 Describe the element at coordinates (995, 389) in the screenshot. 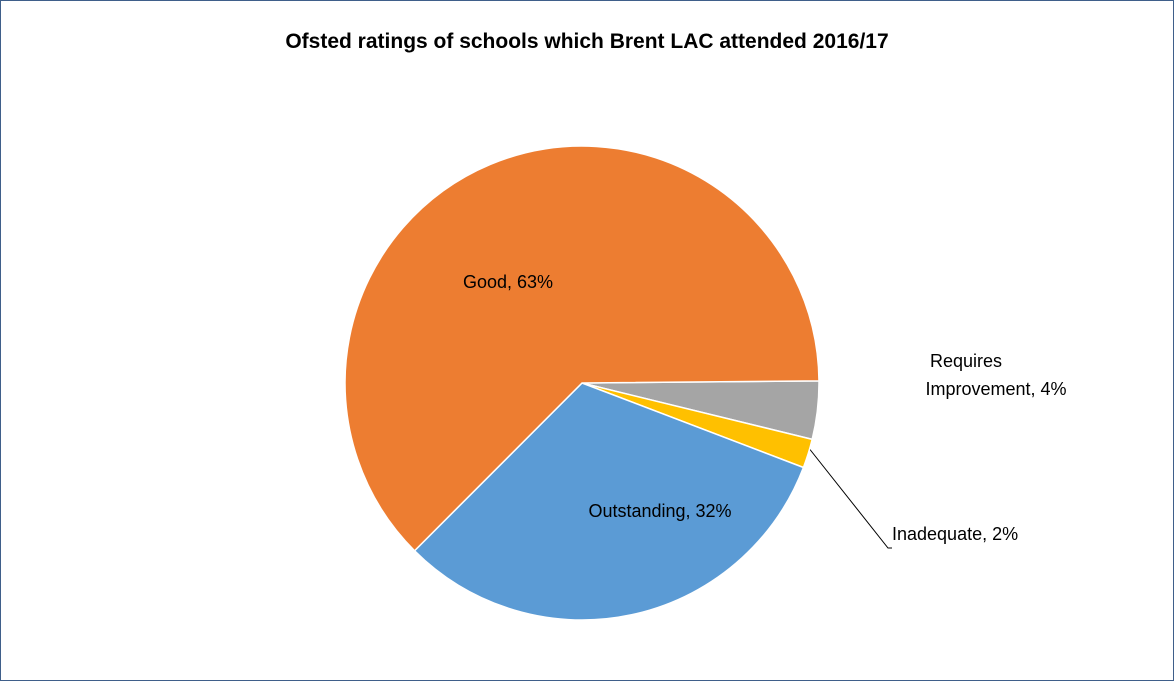

I see `label-line: Improvement, 4%` at that location.